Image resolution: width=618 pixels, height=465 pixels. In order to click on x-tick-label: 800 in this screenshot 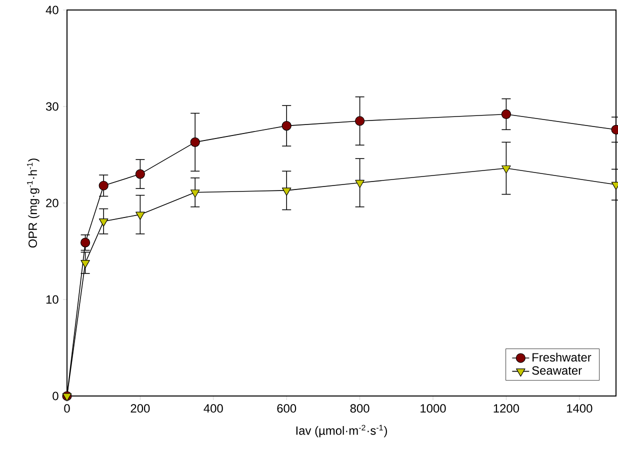, I will do `click(360, 408)`.